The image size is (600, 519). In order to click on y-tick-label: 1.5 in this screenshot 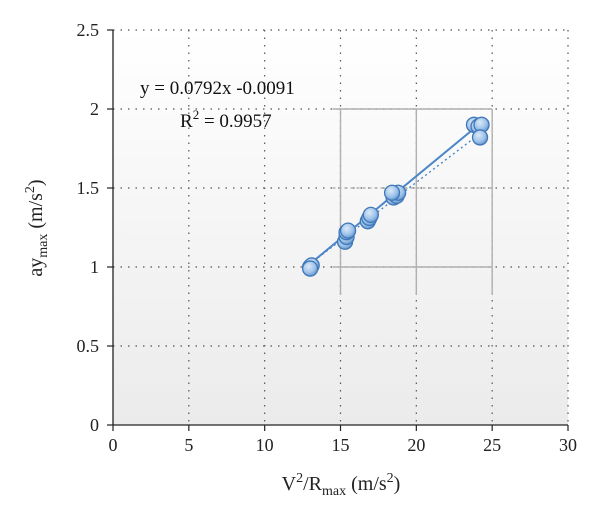, I will do `click(88, 188)`.